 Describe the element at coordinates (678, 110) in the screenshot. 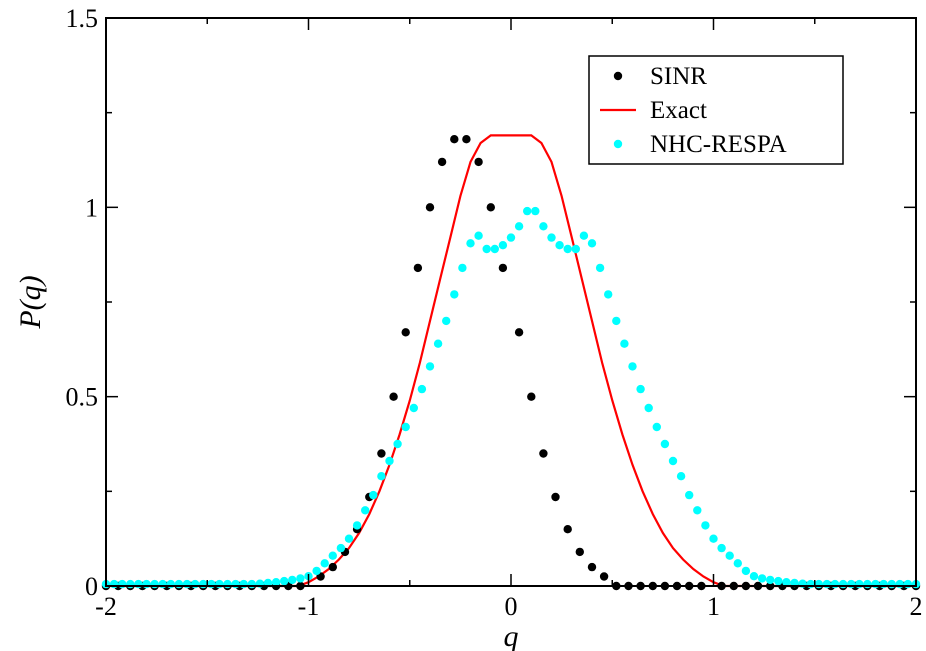

I see `legend-label-exact: Exact` at that location.